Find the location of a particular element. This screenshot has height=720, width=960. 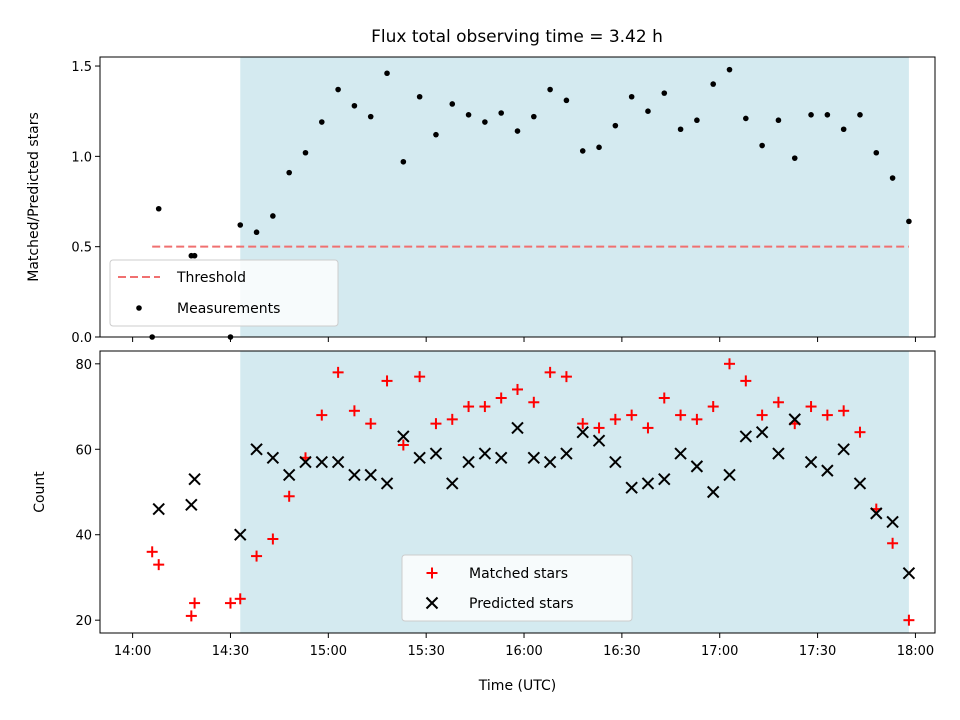

count-y-axis-label: Count is located at coordinates (40, 492).